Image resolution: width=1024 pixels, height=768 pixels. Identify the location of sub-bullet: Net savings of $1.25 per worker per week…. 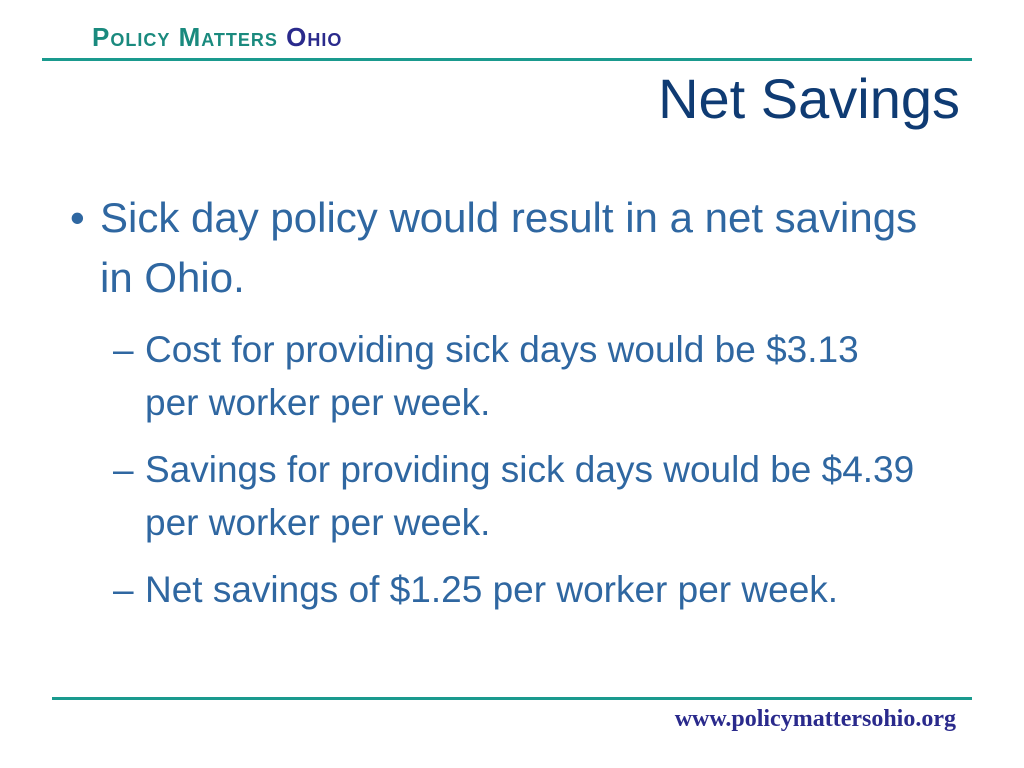
(514, 589).